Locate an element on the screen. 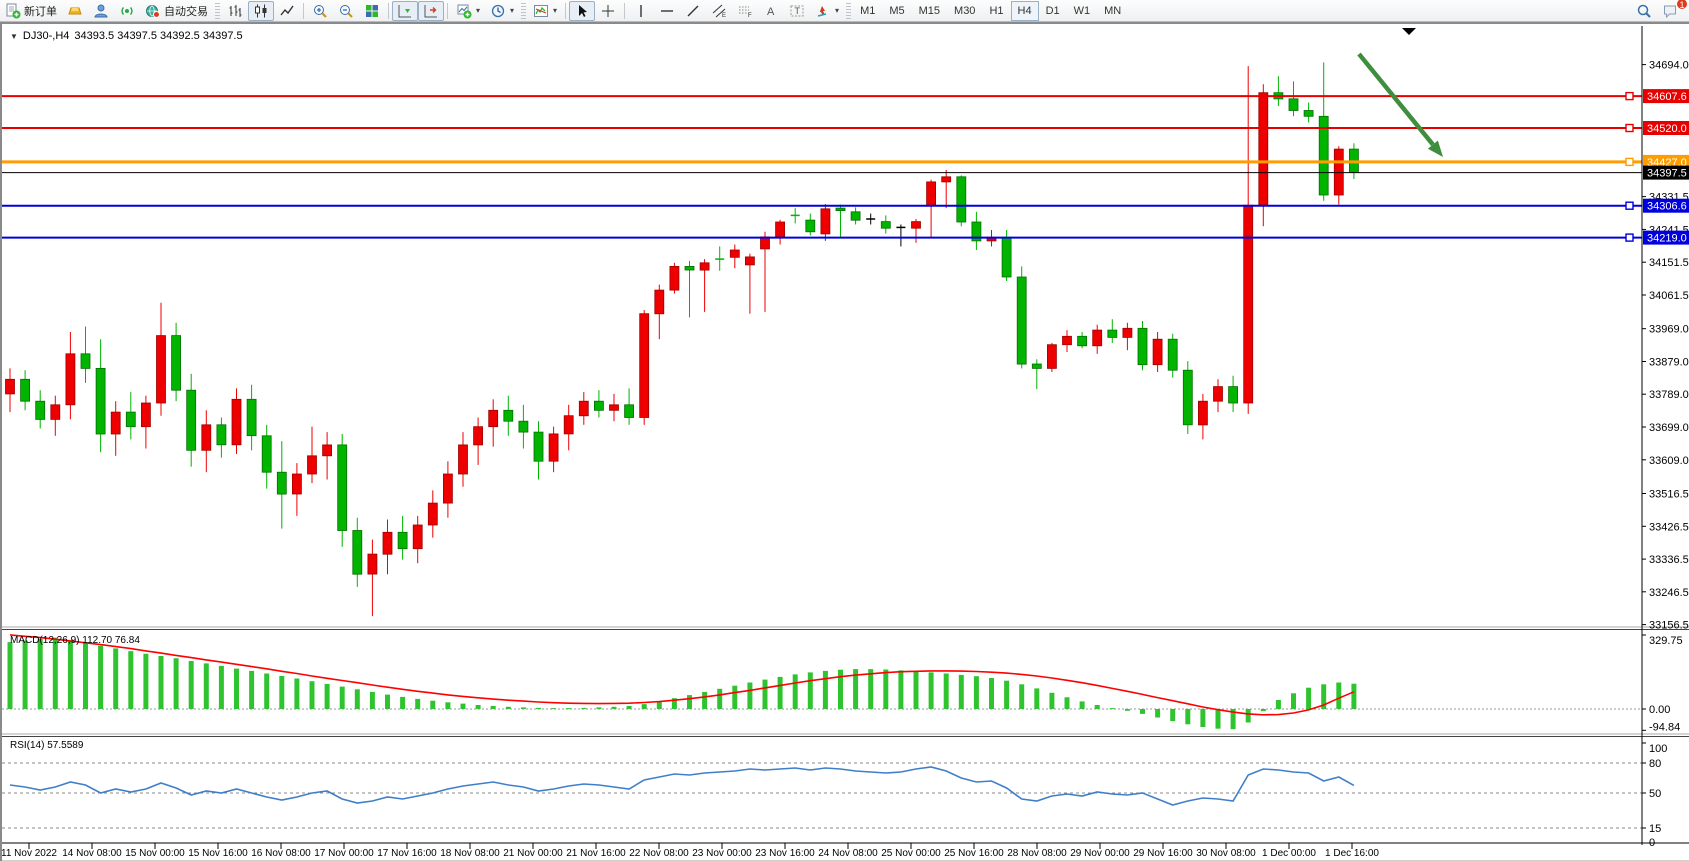  svg-text: 16 Nov 08:00 is located at coordinates (281, 853).